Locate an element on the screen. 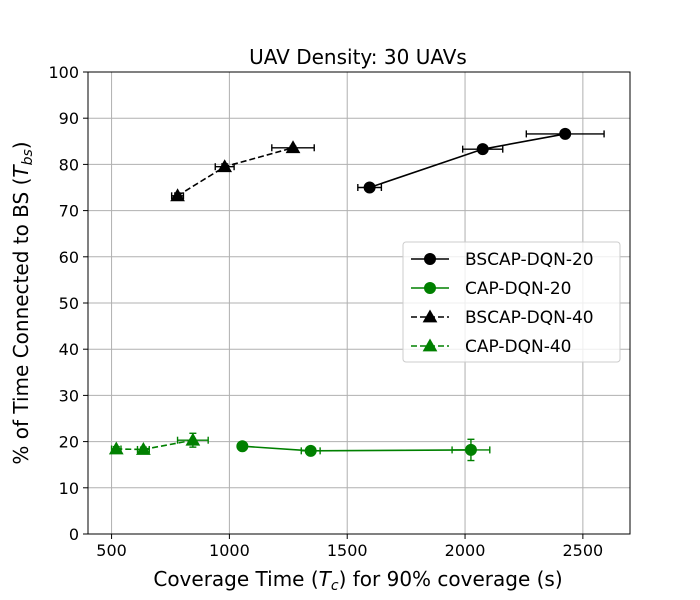 The width and height of the screenshot is (700, 600). x-tick-label: 1500 is located at coordinates (347, 550).